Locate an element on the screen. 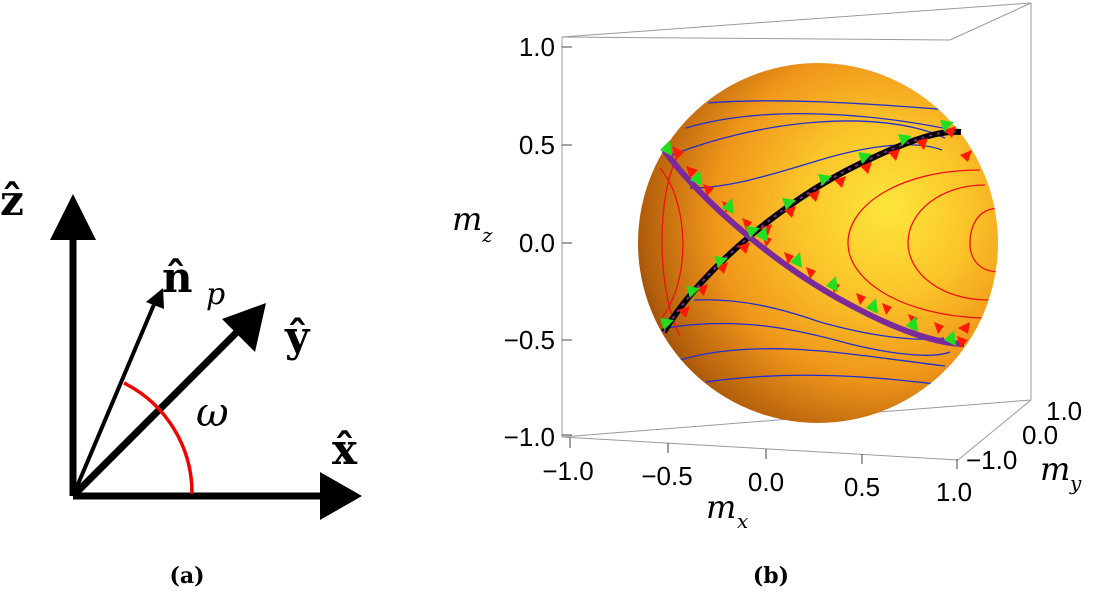 The width and height of the screenshot is (1106, 594). mz-axis-label: m is located at coordinates (467, 219).